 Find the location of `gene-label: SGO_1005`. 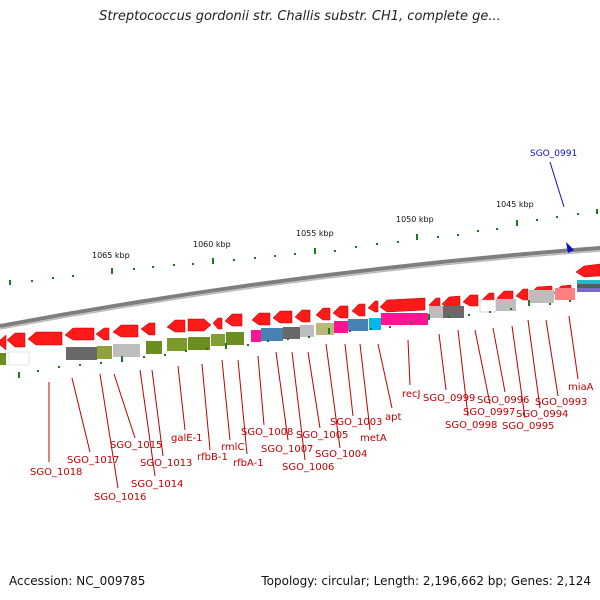

gene-label: SGO_1005 is located at coordinates (322, 435).